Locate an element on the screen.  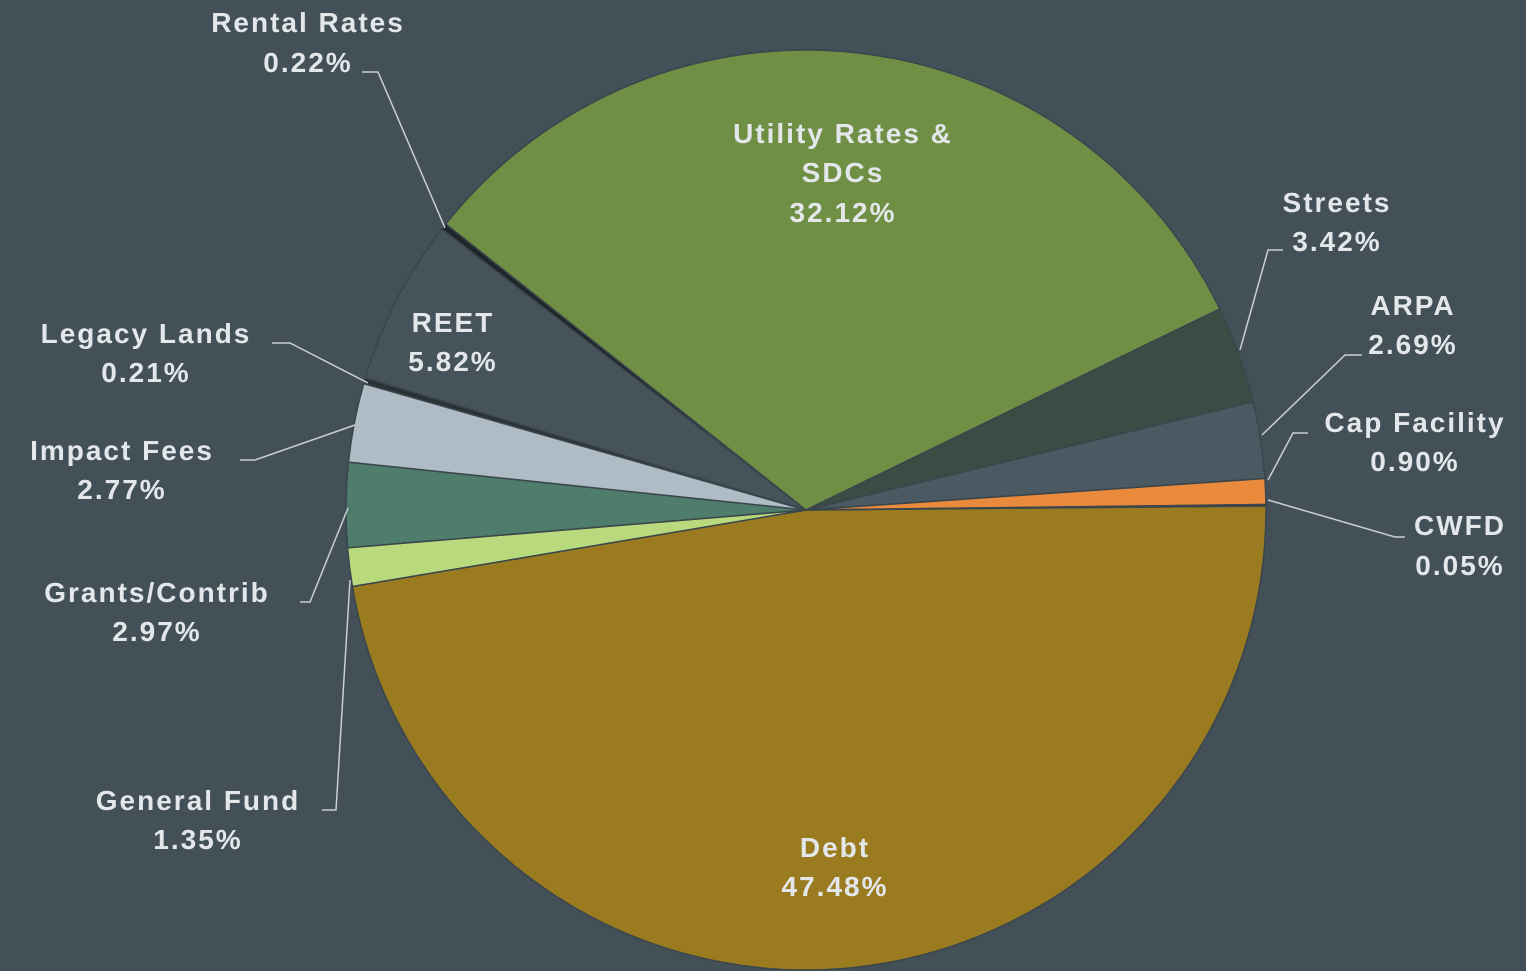
slice-percent: 47.48% is located at coordinates (835, 886).